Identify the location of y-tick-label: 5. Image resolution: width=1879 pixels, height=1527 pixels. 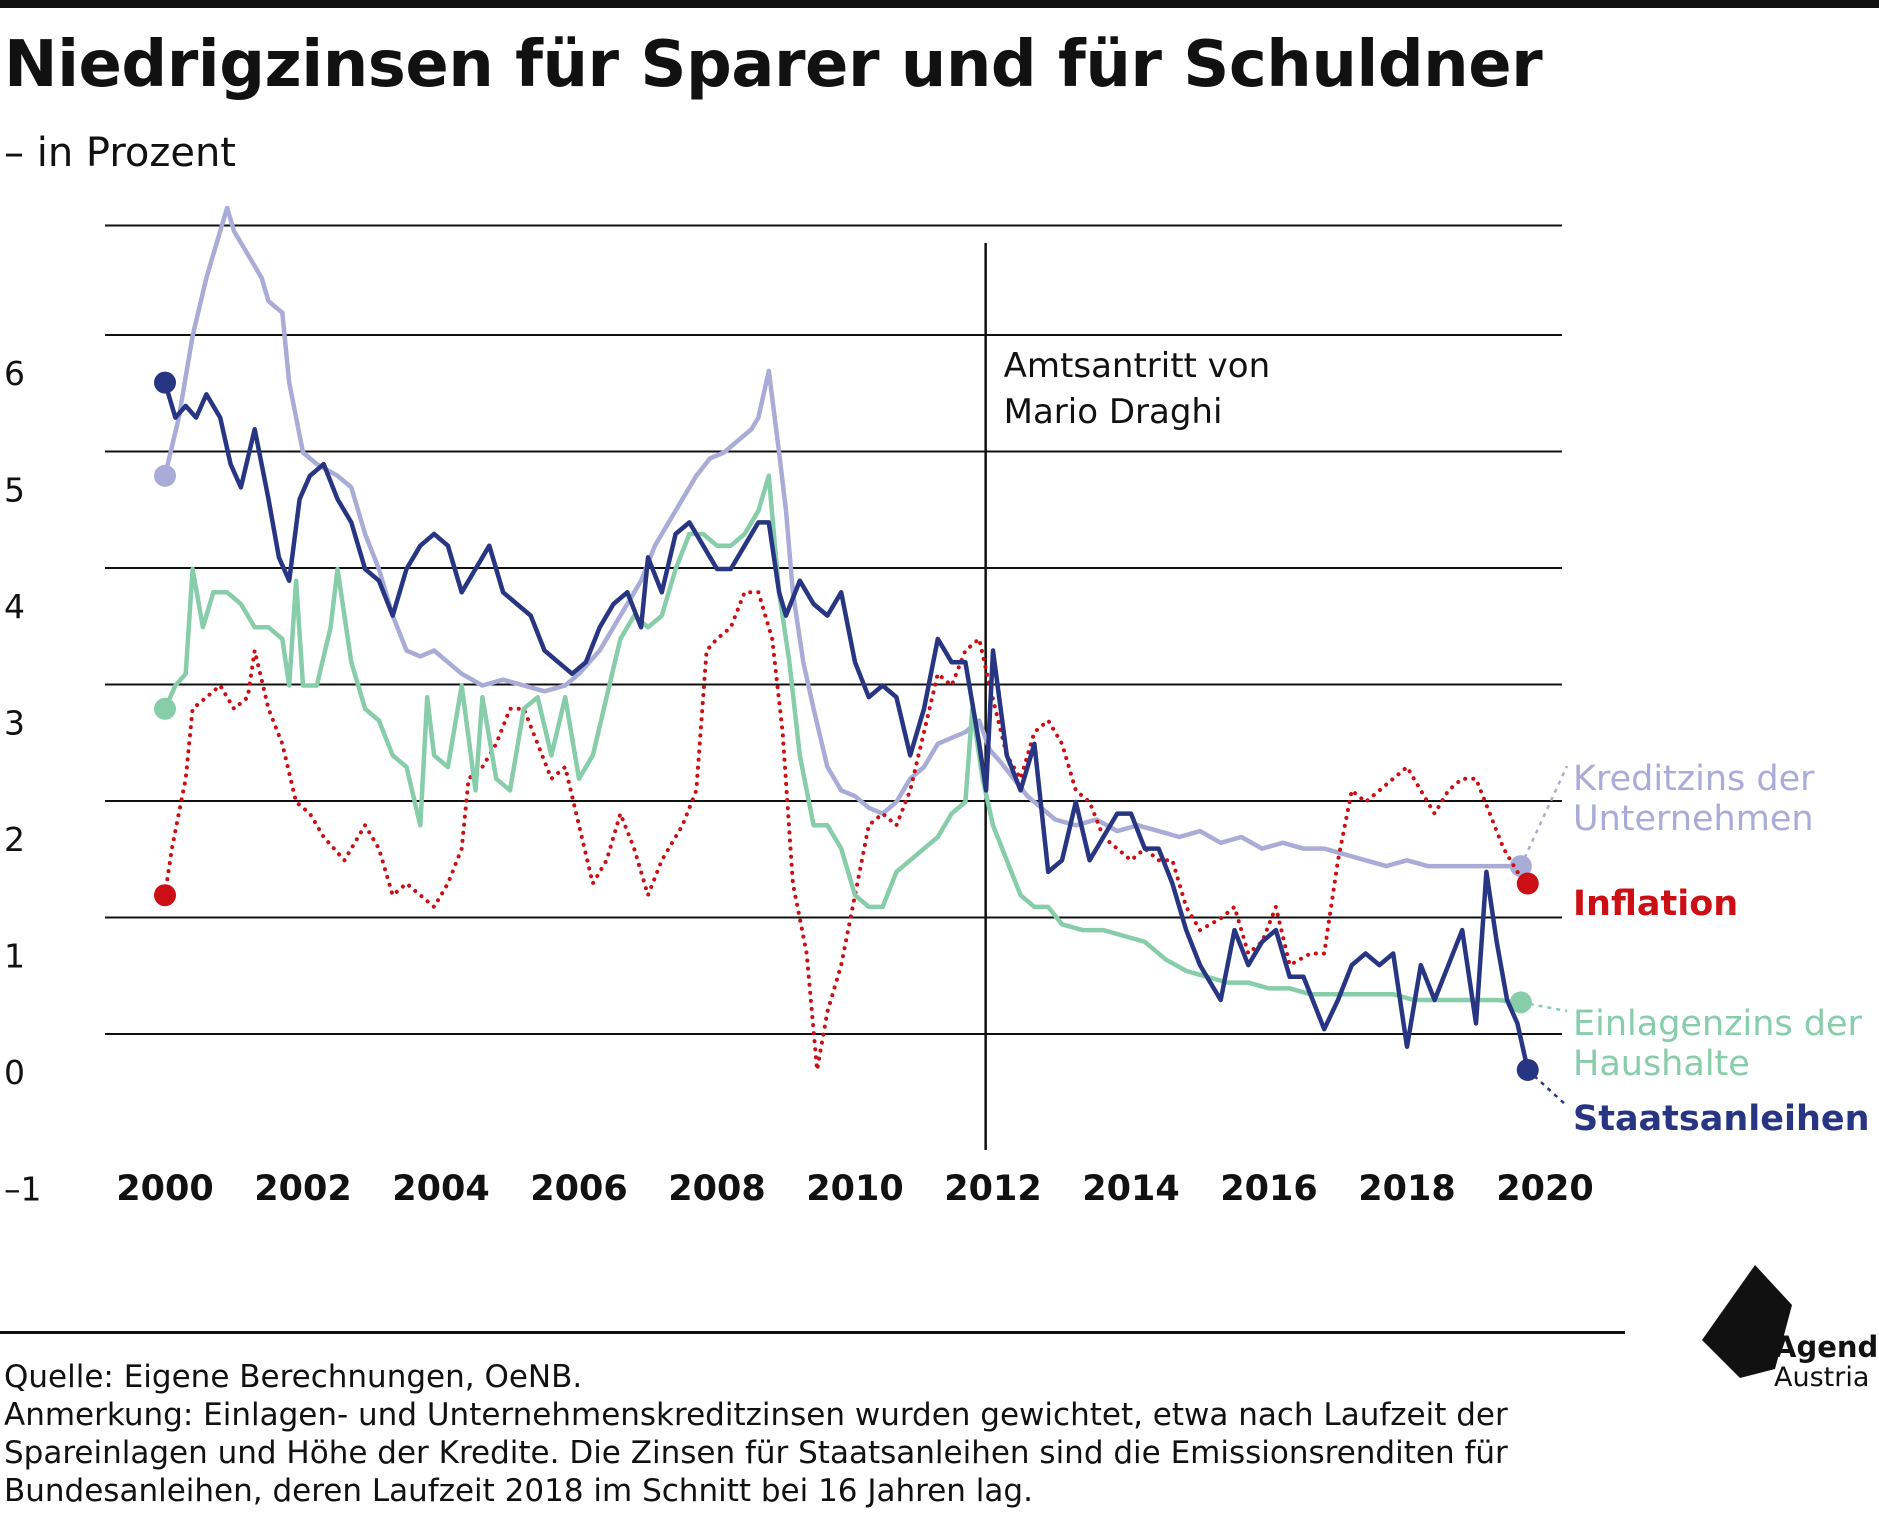
(14, 490).